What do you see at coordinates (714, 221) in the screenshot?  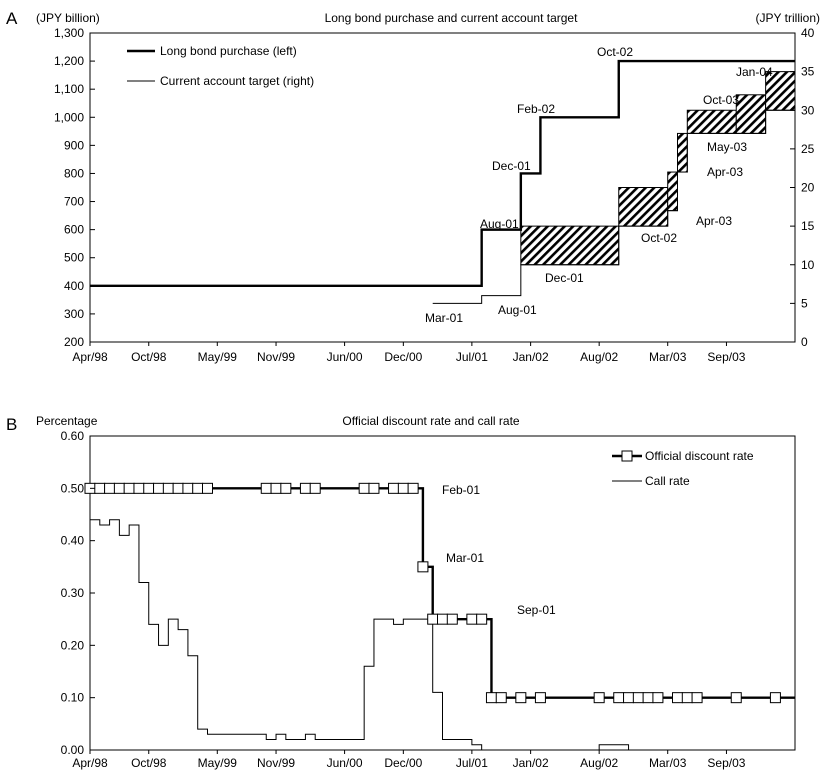 I see `annotation-target-apr-03-low: Apr-03` at bounding box center [714, 221].